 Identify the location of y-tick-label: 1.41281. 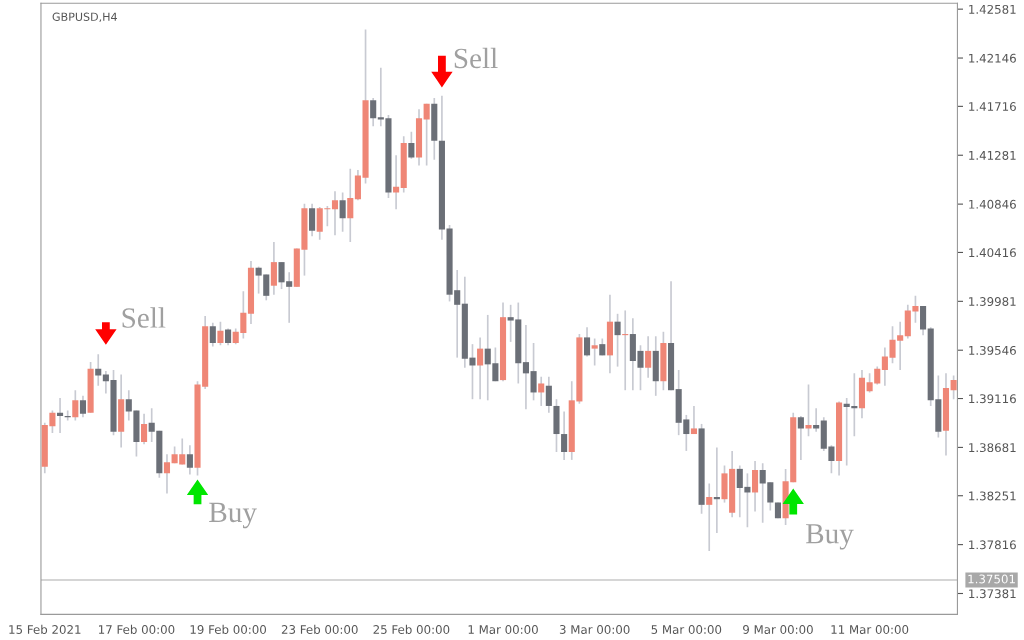
(992, 155).